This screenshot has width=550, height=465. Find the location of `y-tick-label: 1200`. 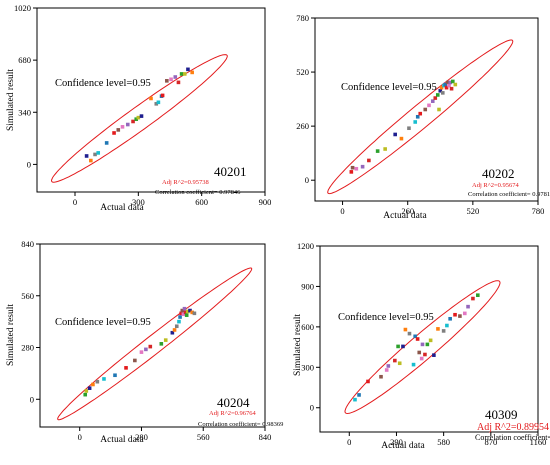

y-tick-label: 1200 is located at coordinates (305, 246).